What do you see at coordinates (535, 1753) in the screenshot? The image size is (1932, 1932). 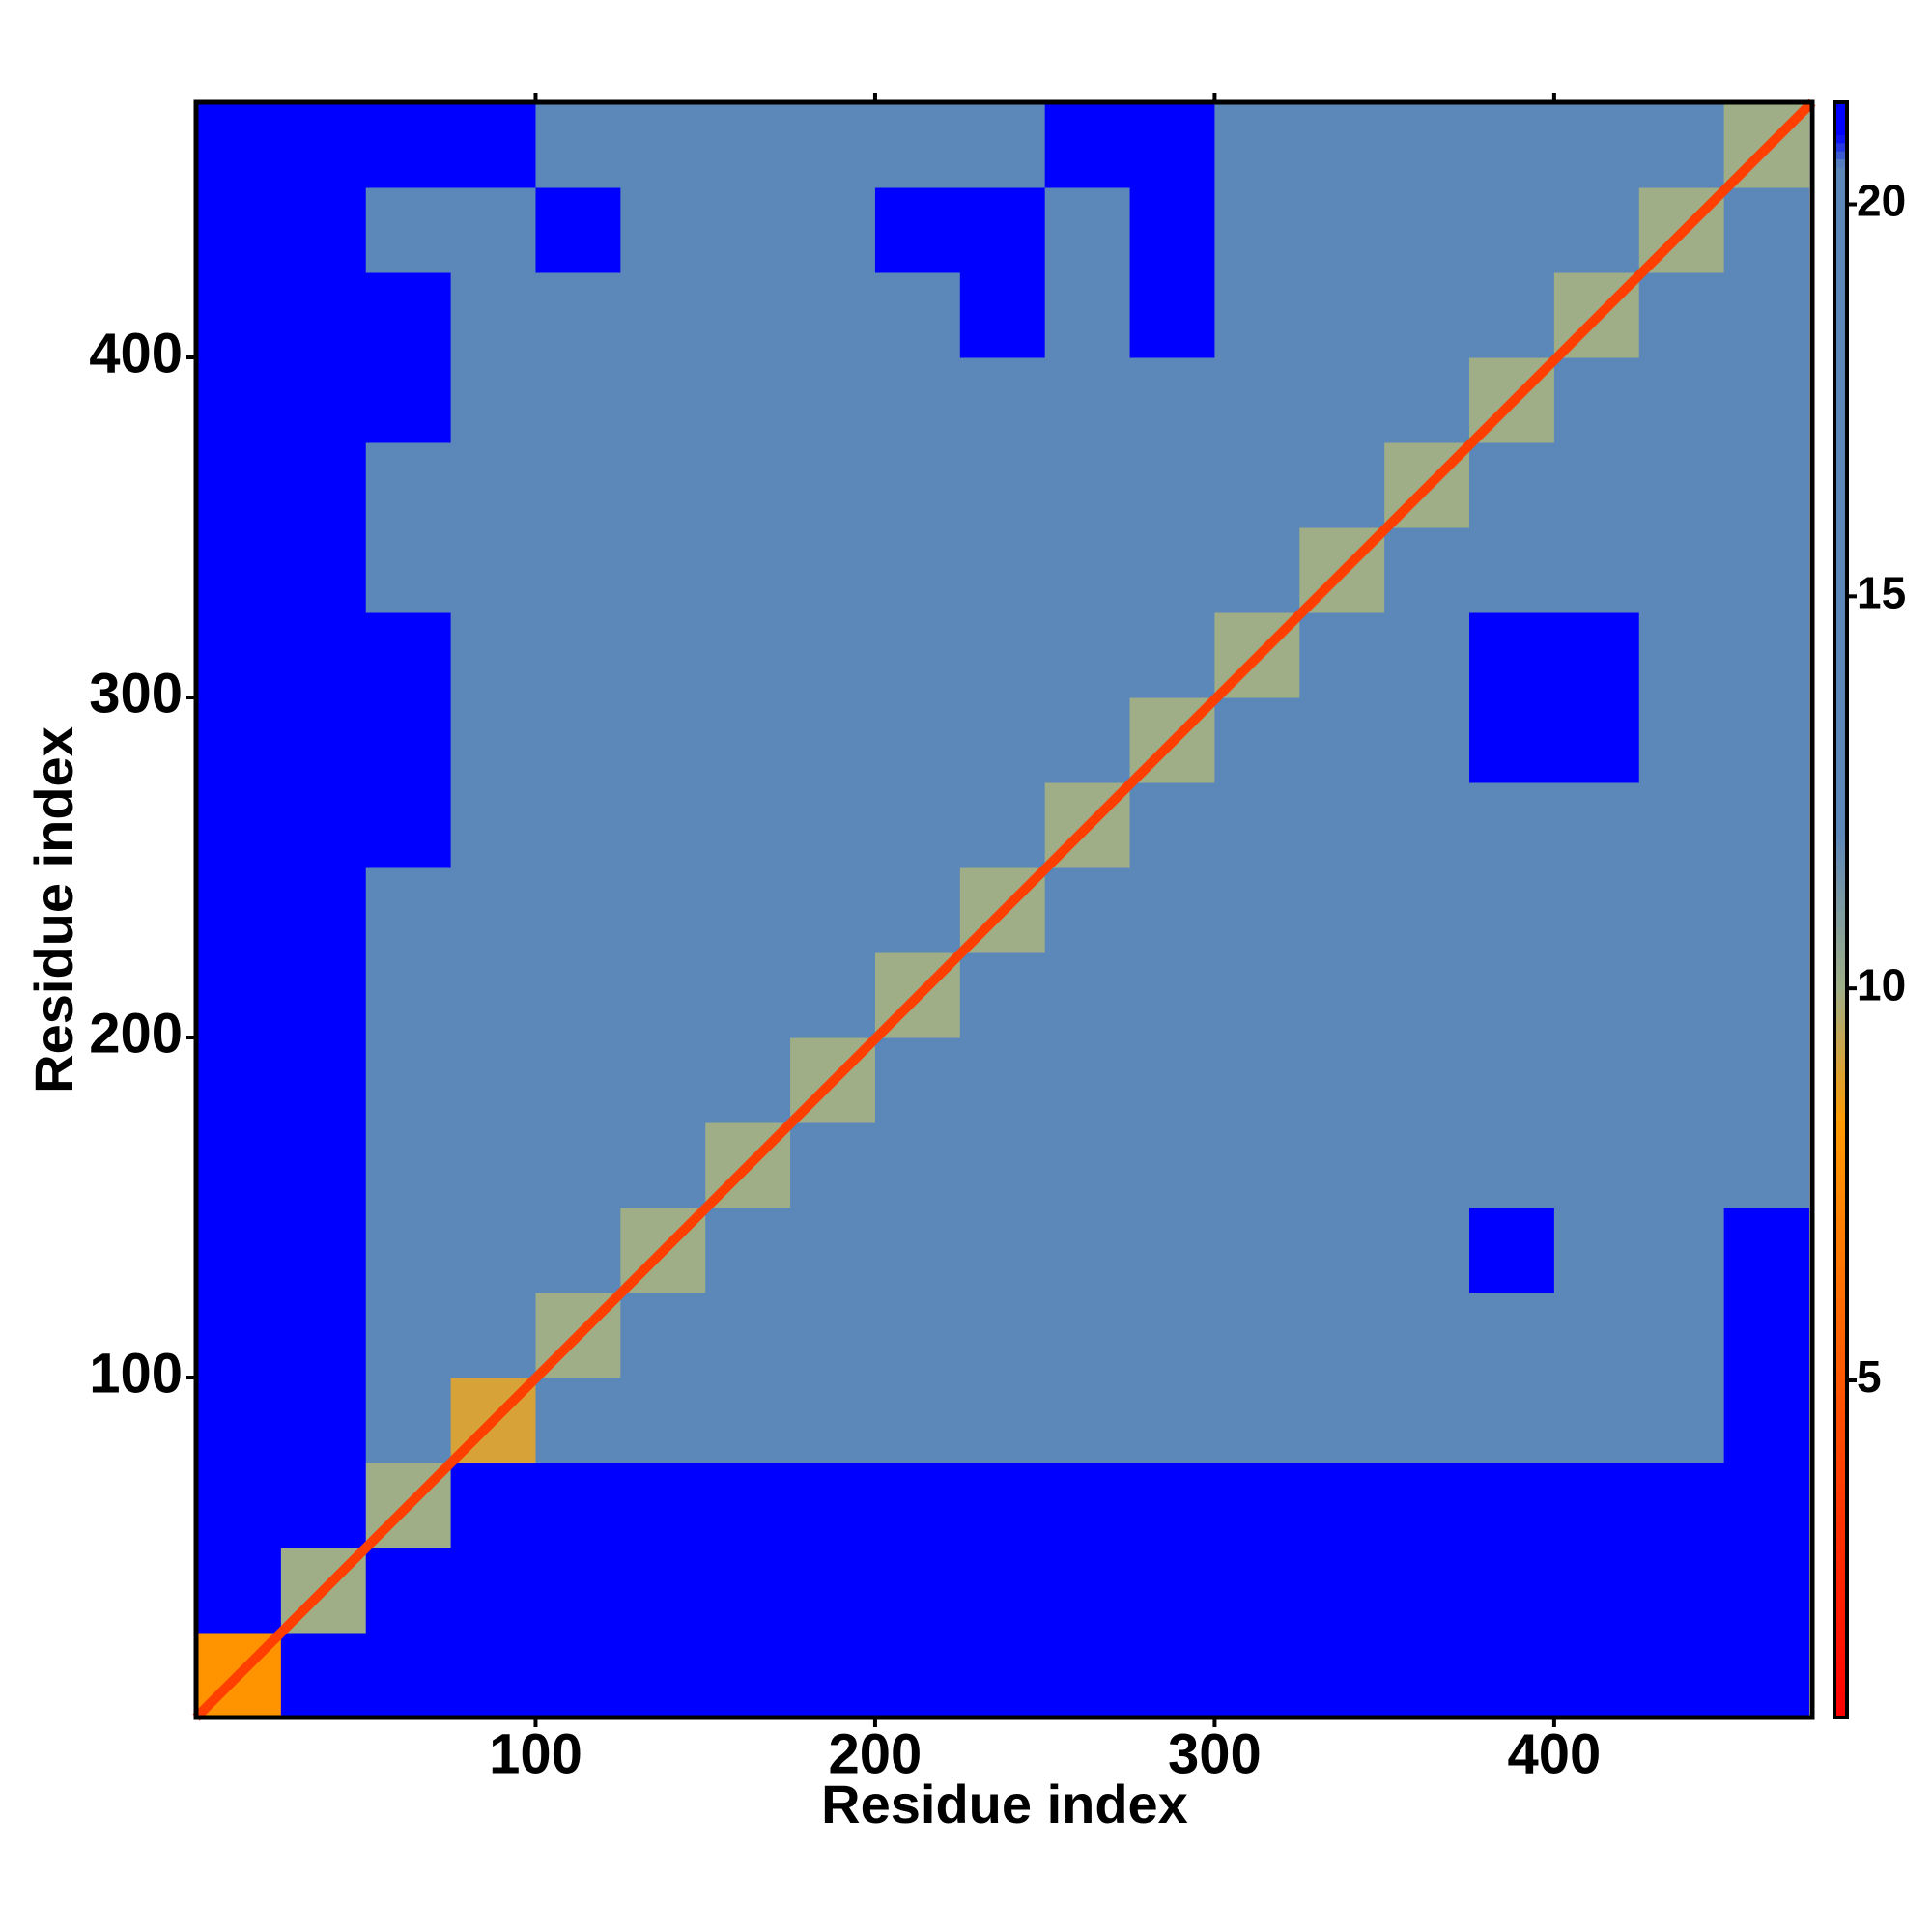 I see `x-tick-label: 100` at bounding box center [535, 1753].